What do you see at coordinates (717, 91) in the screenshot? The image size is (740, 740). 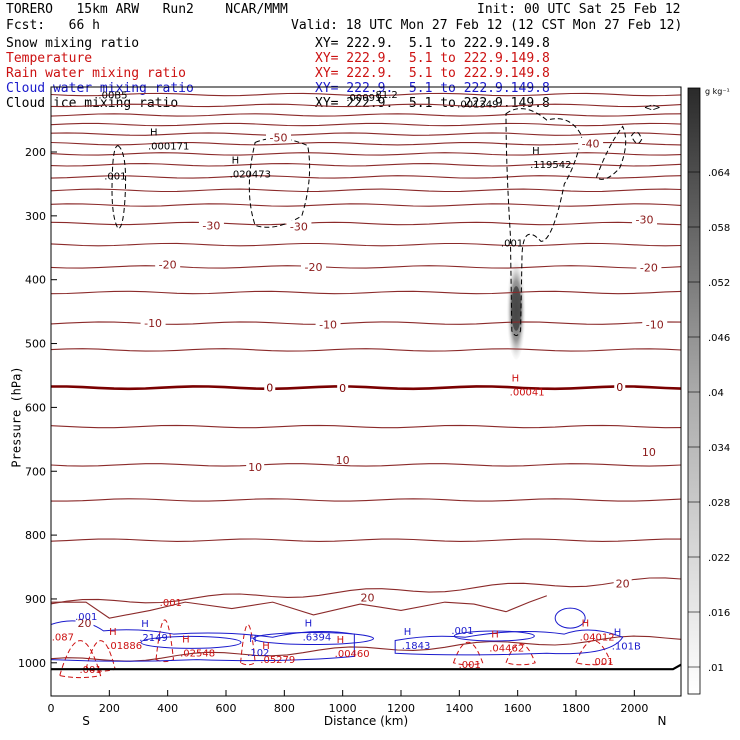 I see `colorbar-unit: g kg⁻¹` at bounding box center [717, 91].